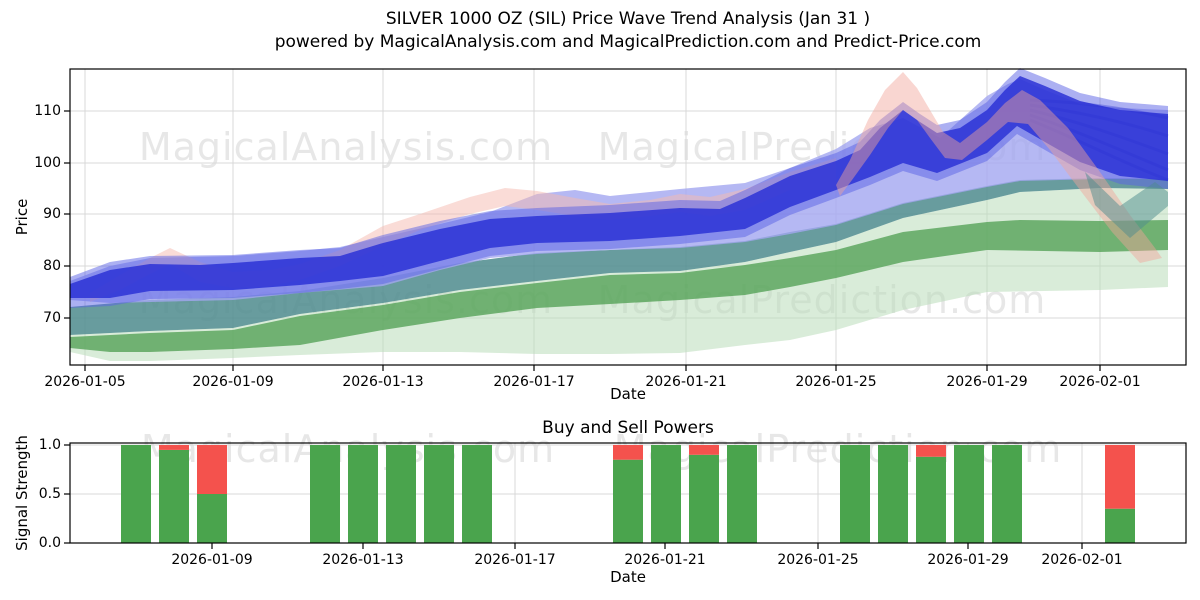 The image size is (1200, 600). I want to click on forecast-fan-streaks, so click(1099, 140).